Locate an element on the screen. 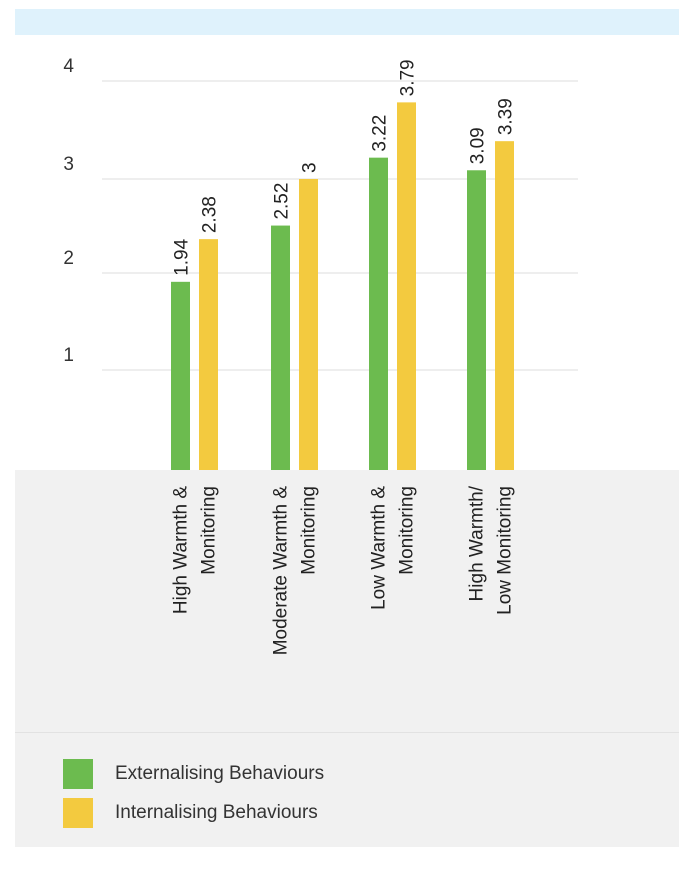 Image resolution: width=683 pixels, height=870 pixels. header-band is located at coordinates (347, 22).